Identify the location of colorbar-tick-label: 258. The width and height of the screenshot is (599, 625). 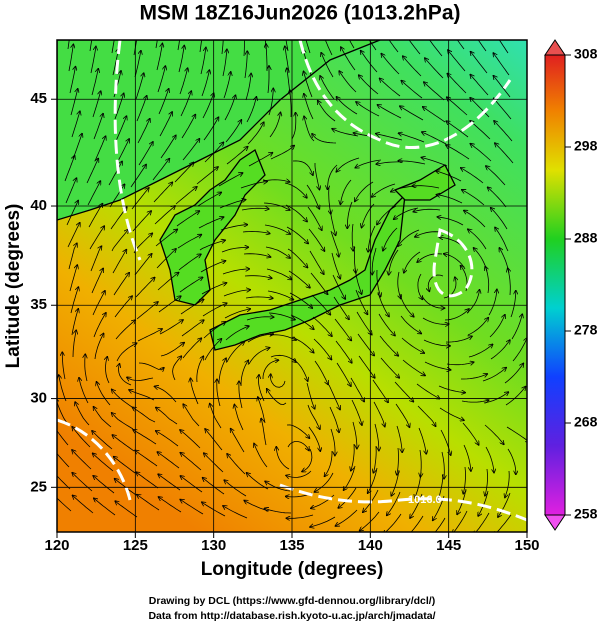
(586, 514).